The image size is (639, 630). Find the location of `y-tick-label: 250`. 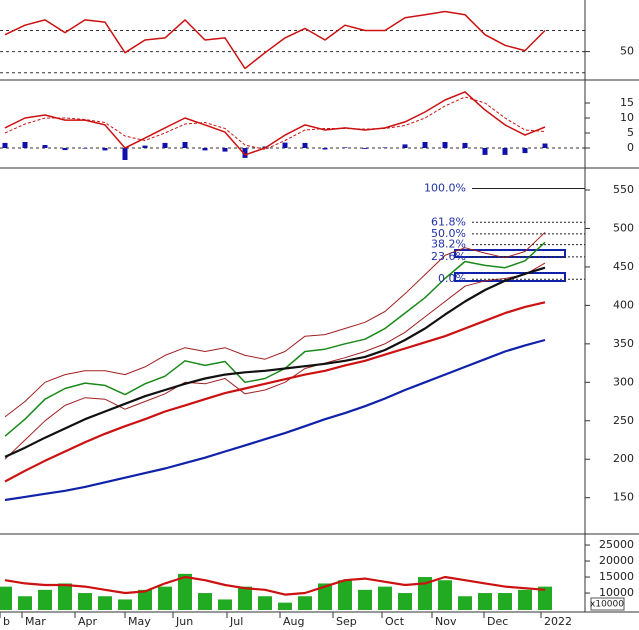

y-tick-label: 250 is located at coordinates (623, 420).